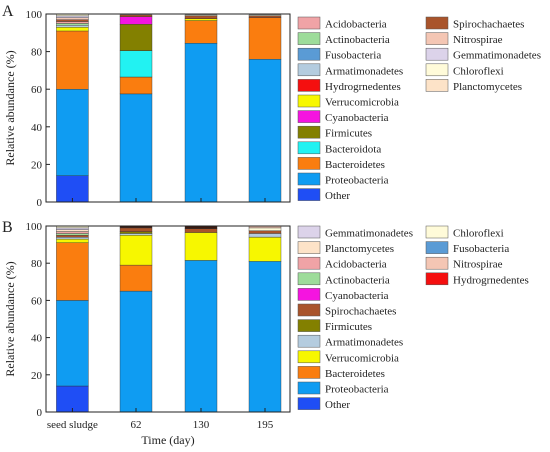  What do you see at coordinates (364, 343) in the screenshot?
I see `legend-label-b-0-7: Armatimonadetes` at bounding box center [364, 343].